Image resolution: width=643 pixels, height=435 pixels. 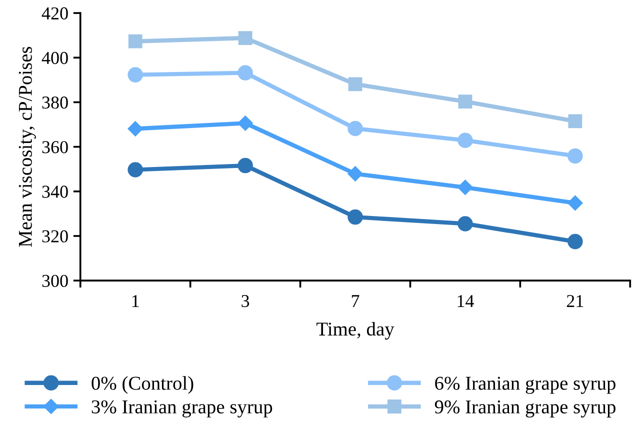 I want to click on legend-label: 0% (Control), so click(x=143, y=385).